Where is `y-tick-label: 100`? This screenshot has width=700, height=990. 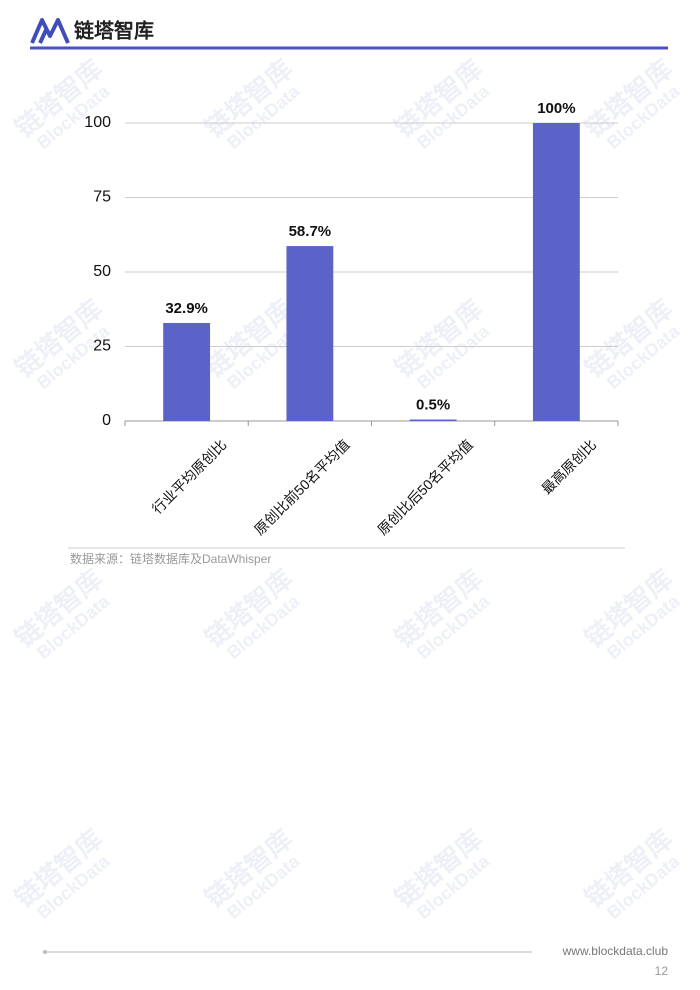
y-tick-label: 100 is located at coordinates (97, 122).